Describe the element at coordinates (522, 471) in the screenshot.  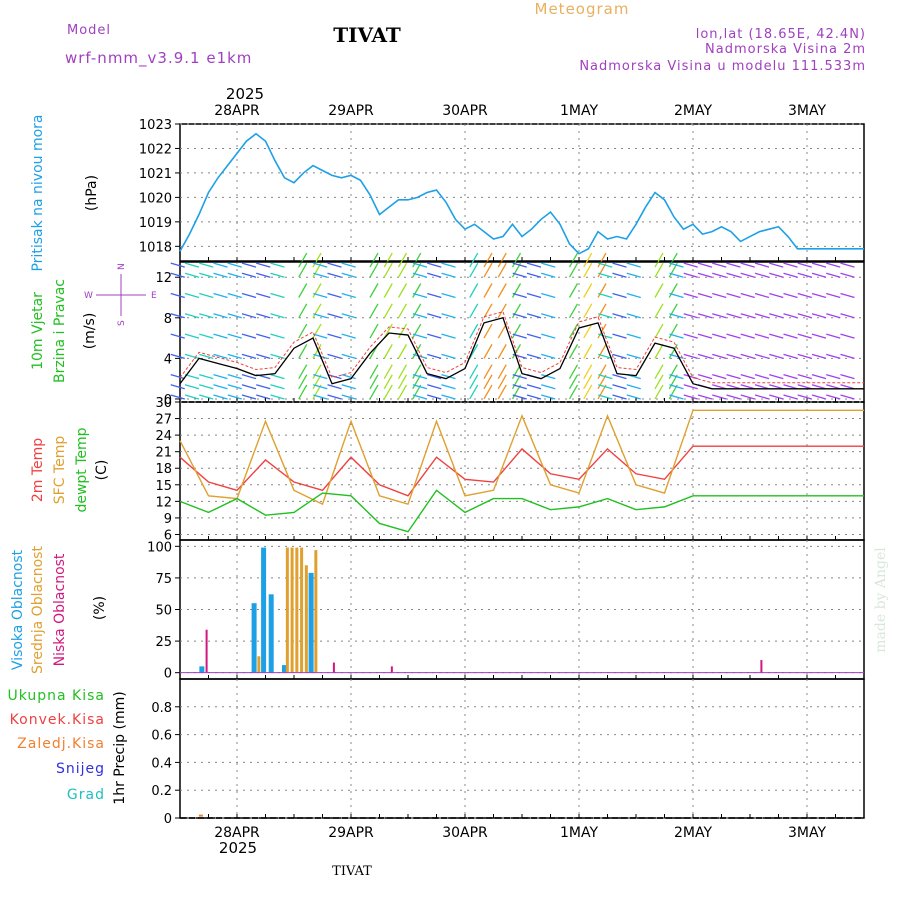
I see `temp-frame` at that location.